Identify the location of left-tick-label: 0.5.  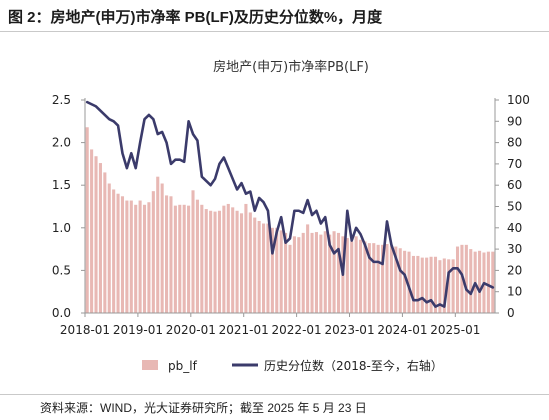
(61, 270).